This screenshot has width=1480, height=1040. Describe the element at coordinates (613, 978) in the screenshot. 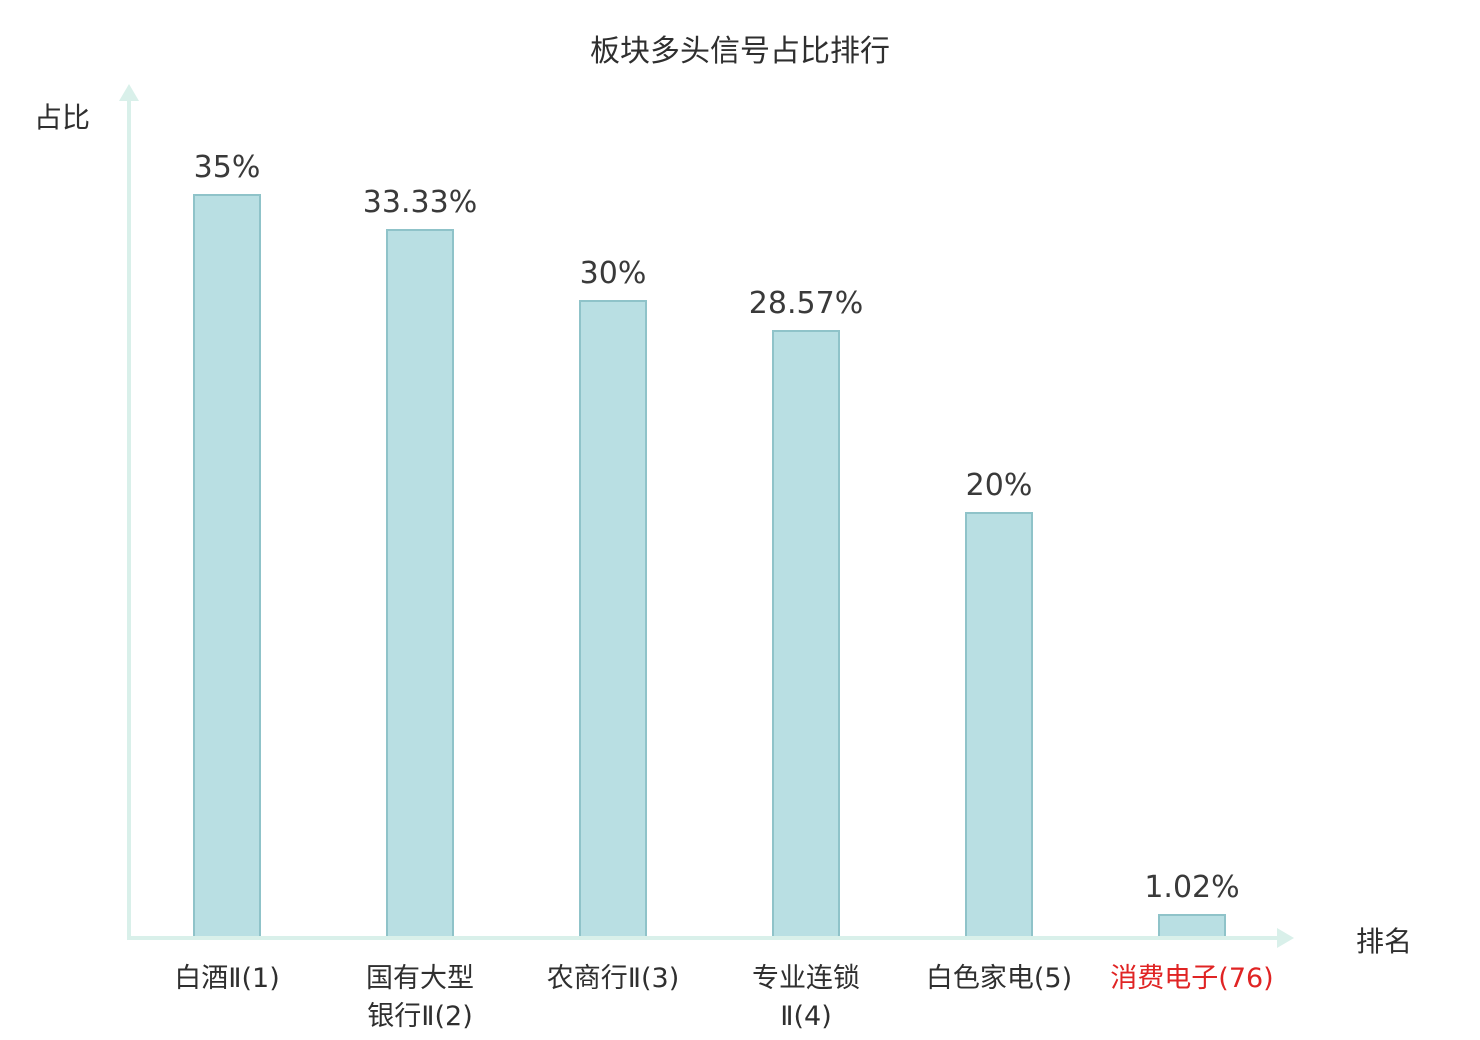

I see `bar-category-label: 农商行Ⅱ(3)` at that location.